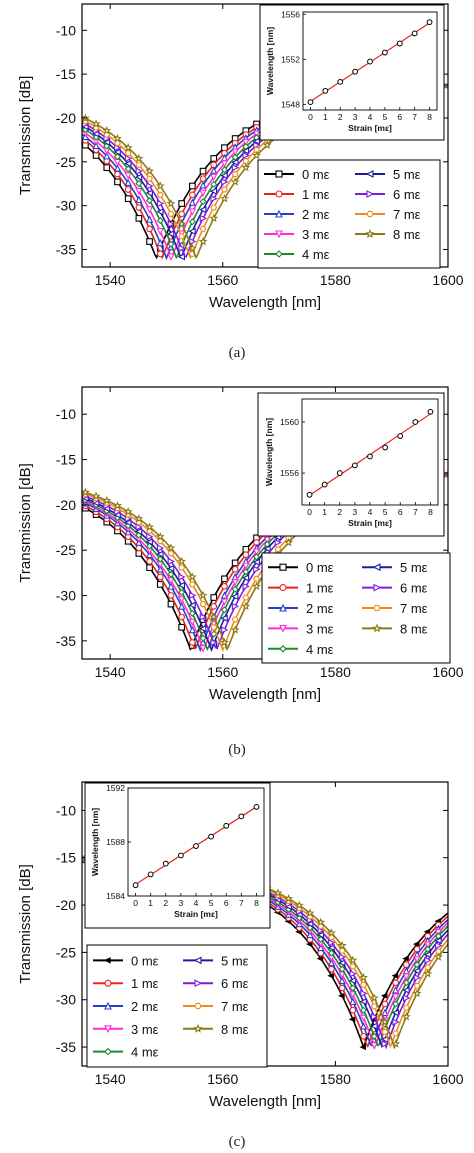 Image resolution: width=474 pixels, height=1153 pixels. I want to click on legend-label: 7 mε, so click(414, 608).